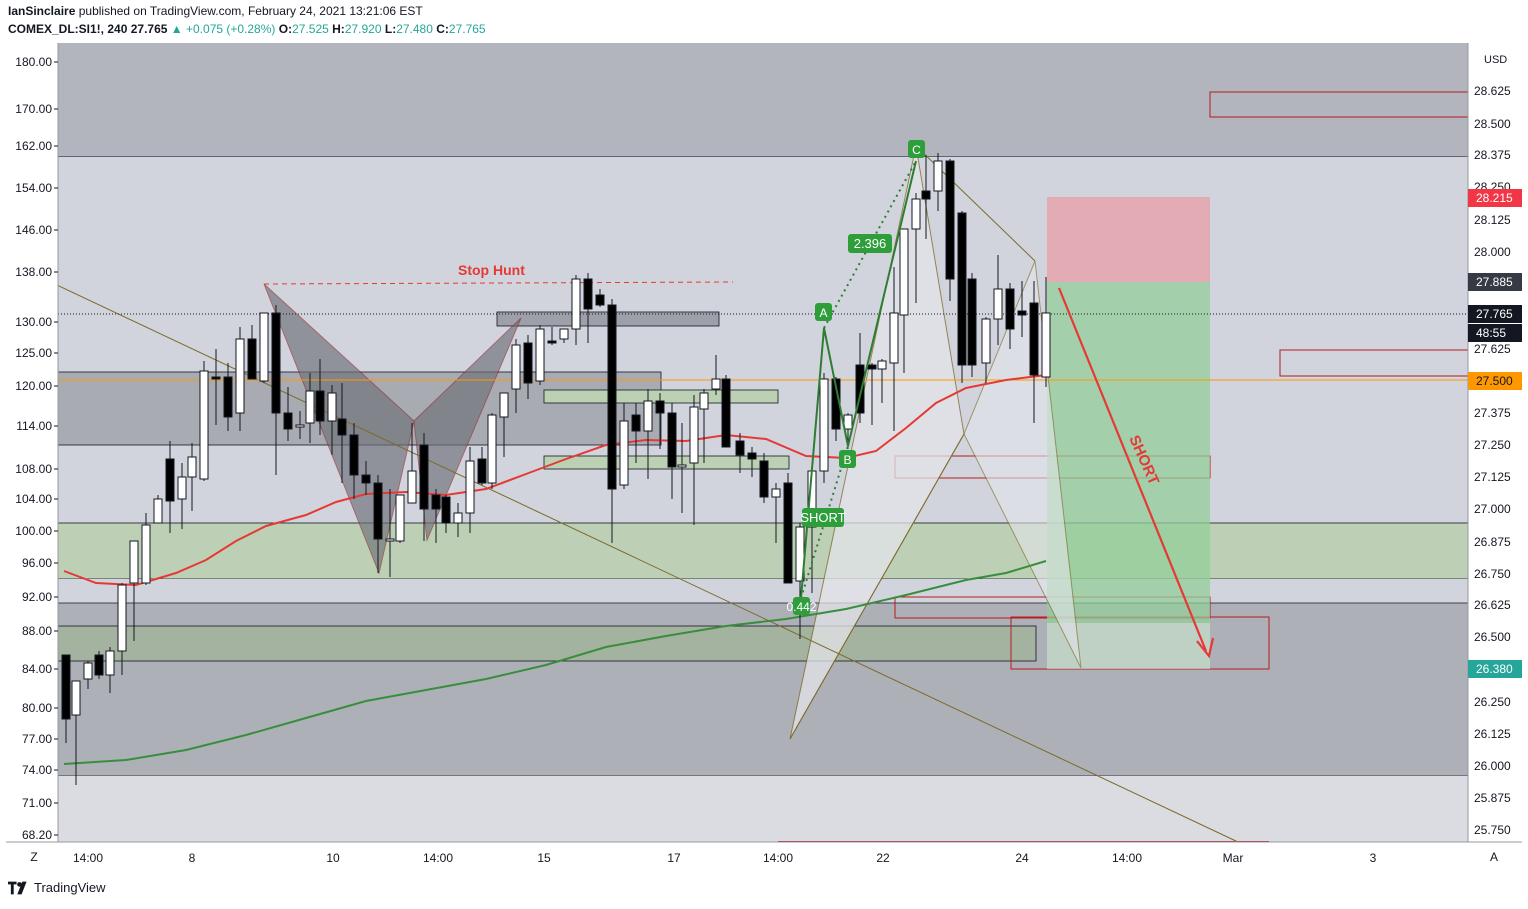 This screenshot has width=1528, height=909. Describe the element at coordinates (1128, 452) in the screenshot. I see `take-profit-area` at that location.